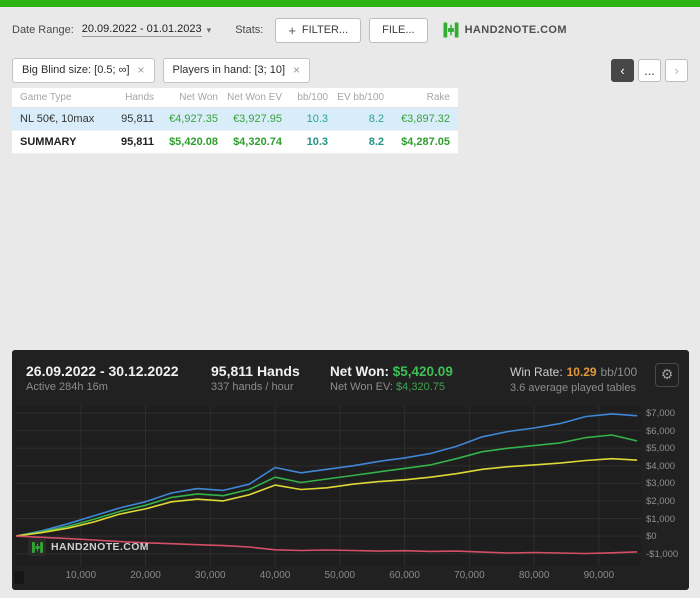  Describe the element at coordinates (573, 388) in the screenshot. I see `average-tables: 3.6 average played tables` at that location.